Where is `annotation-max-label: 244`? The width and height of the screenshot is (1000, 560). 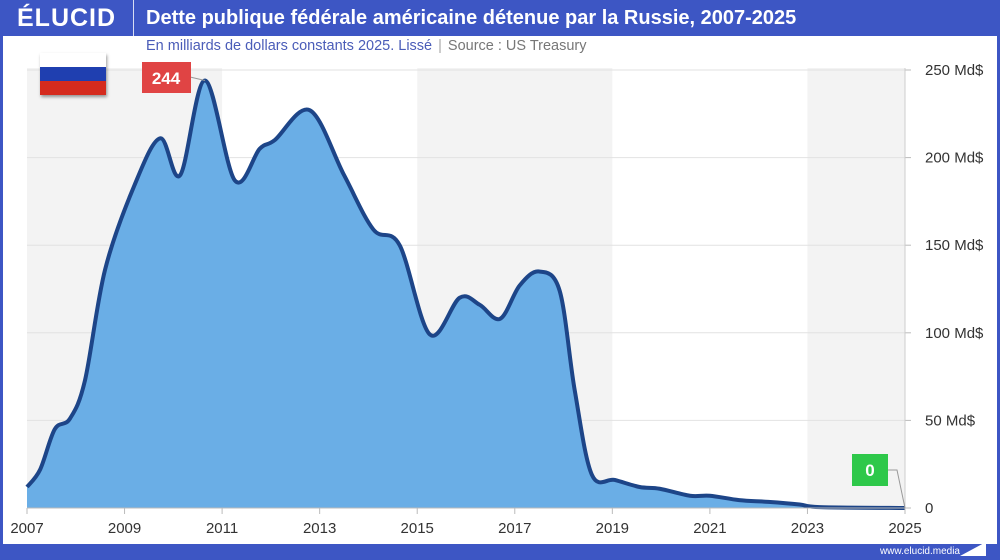
annotation-max-label: 244 is located at coordinates (166, 78).